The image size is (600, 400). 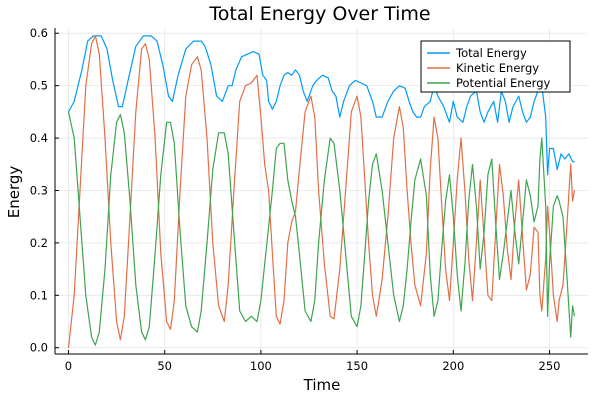 What do you see at coordinates (39, 190) in the screenshot?
I see `y-tick-label: 0.3` at bounding box center [39, 190].